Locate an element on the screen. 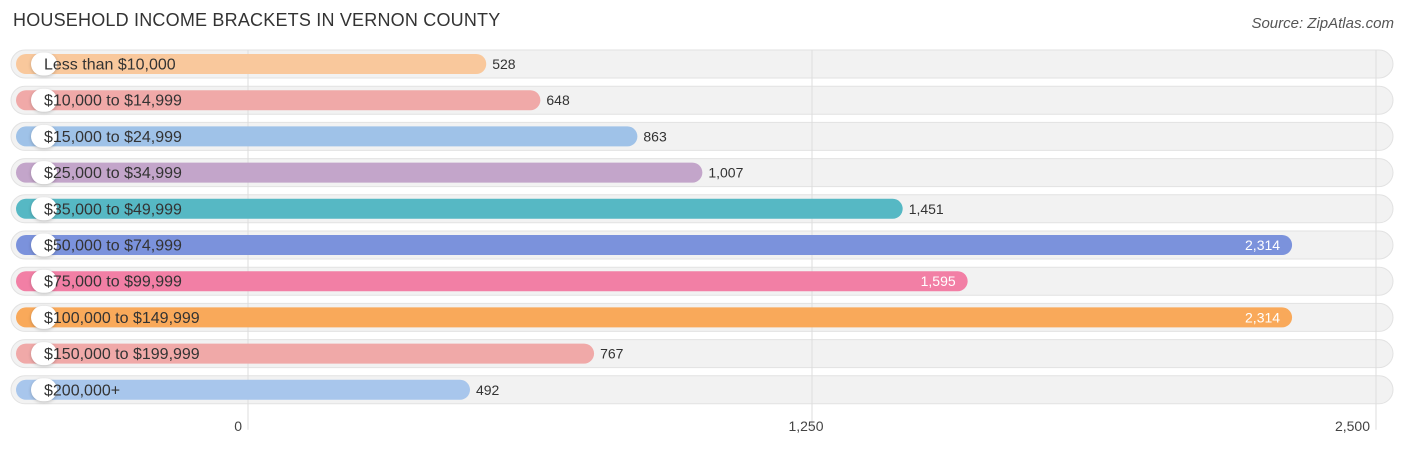 This screenshot has width=1406, height=449. value-label: 863 is located at coordinates (655, 136).